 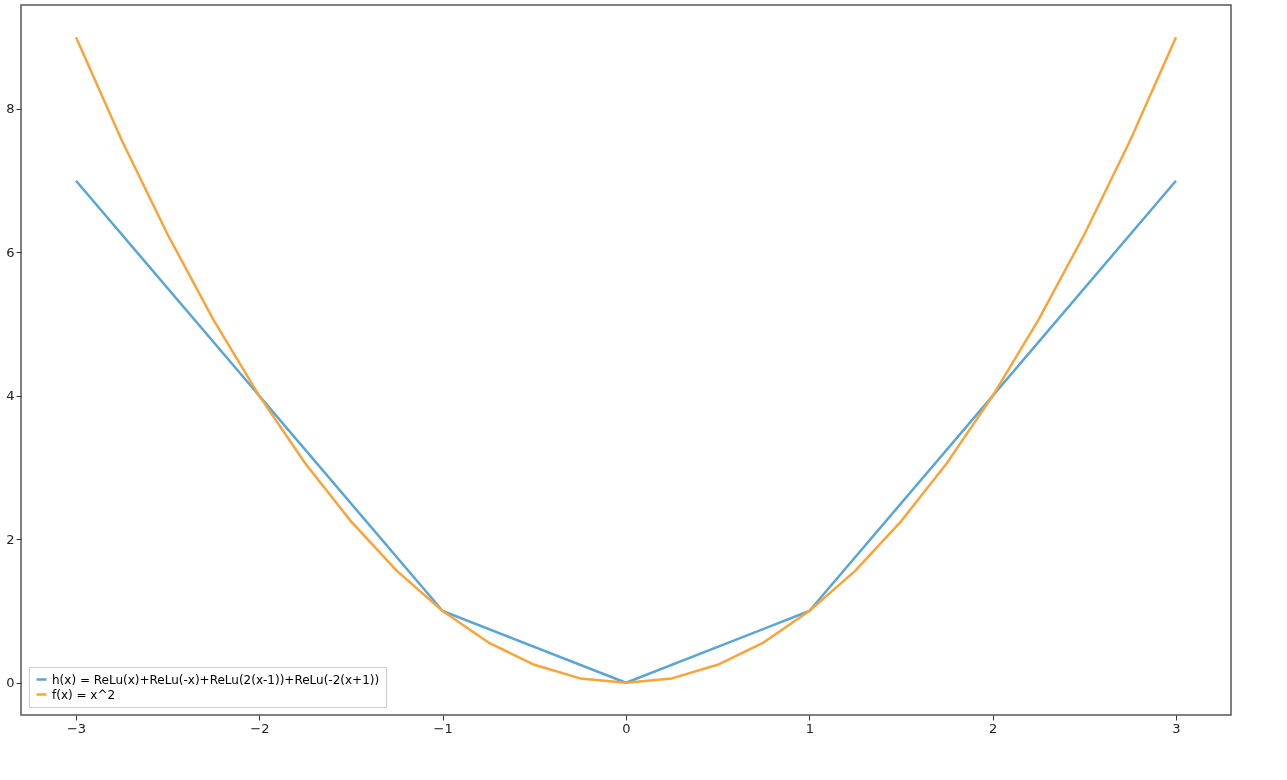 I want to click on y-tick-label: 4, so click(x=10, y=396).